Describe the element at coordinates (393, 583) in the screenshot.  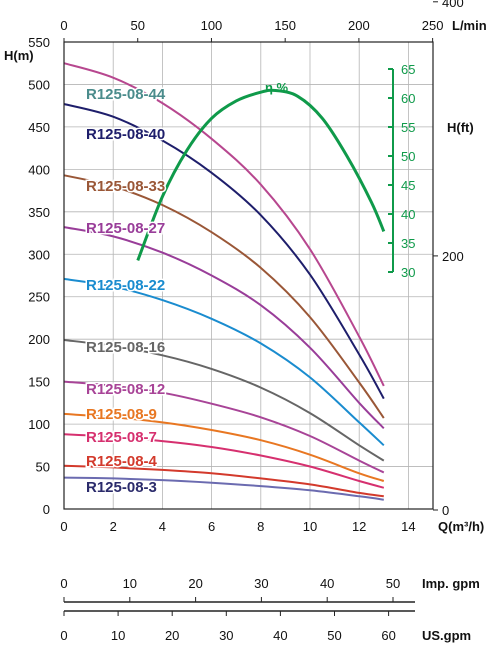
I see `imp-gpm-tick-label: 50` at that location.